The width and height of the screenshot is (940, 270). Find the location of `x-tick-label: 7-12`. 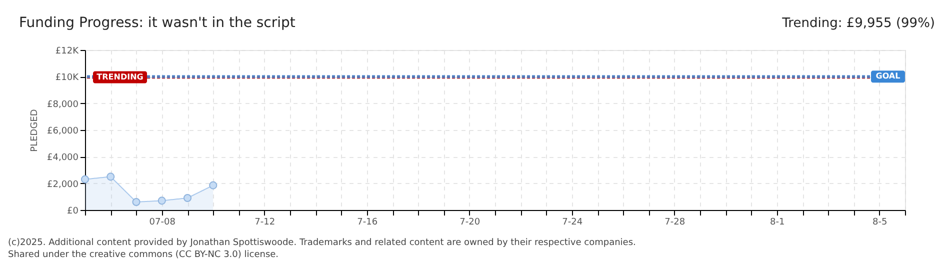

x-tick-label: 7-12 is located at coordinates (265, 223).